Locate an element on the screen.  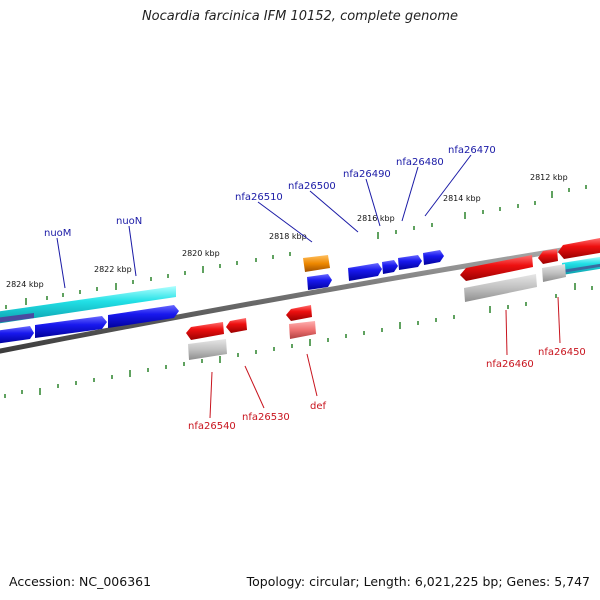
tick-label-2814: 2814 kbp is located at coordinates (462, 198).